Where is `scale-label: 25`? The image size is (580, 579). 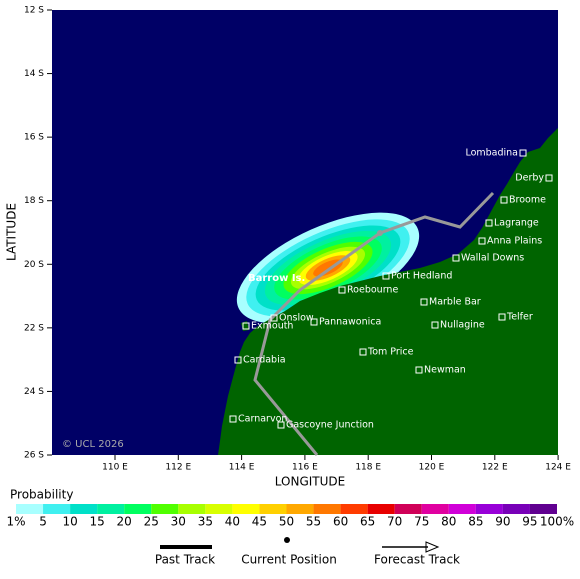 scale-label: 25 is located at coordinates (151, 522).